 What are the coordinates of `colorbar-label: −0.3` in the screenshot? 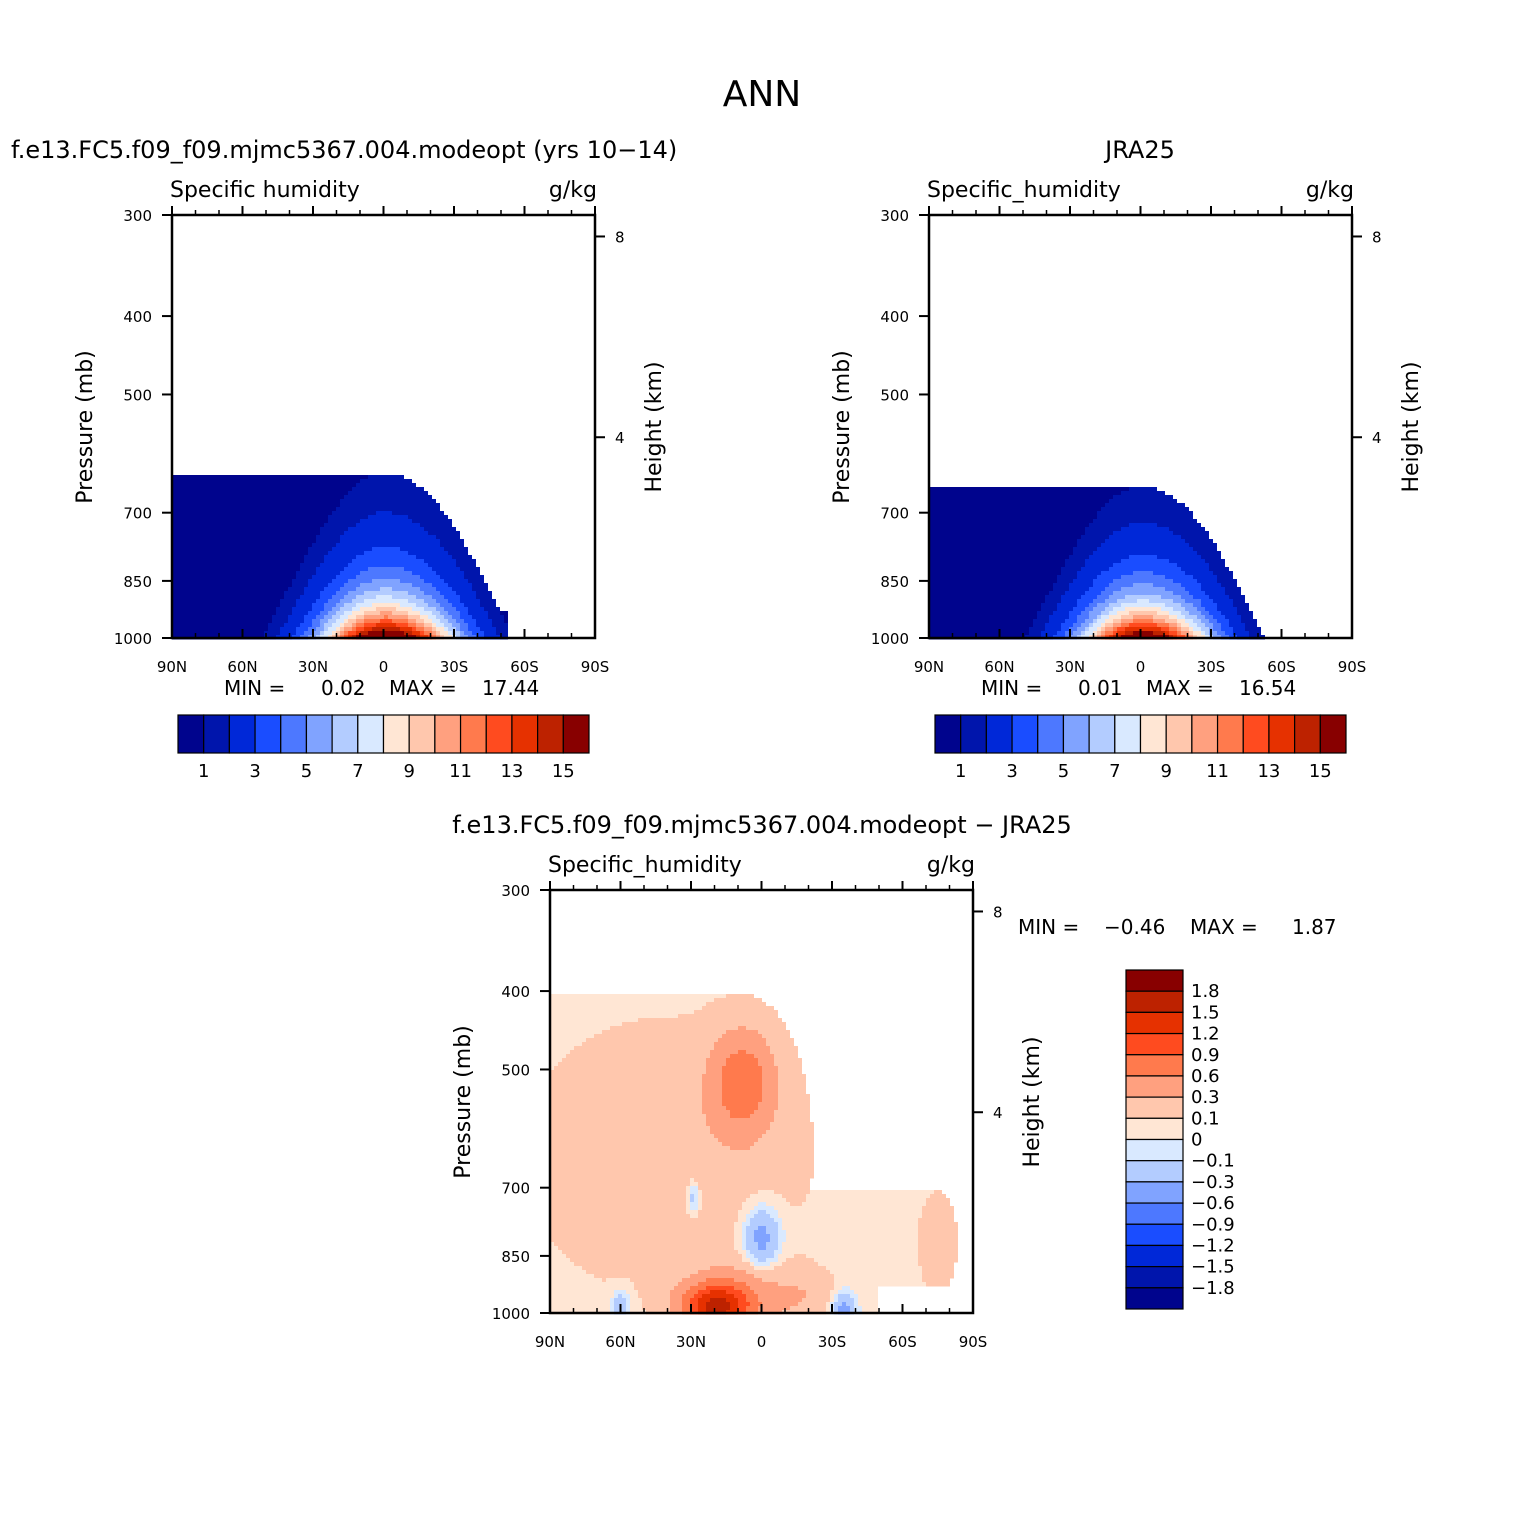 It's located at (1213, 1182).